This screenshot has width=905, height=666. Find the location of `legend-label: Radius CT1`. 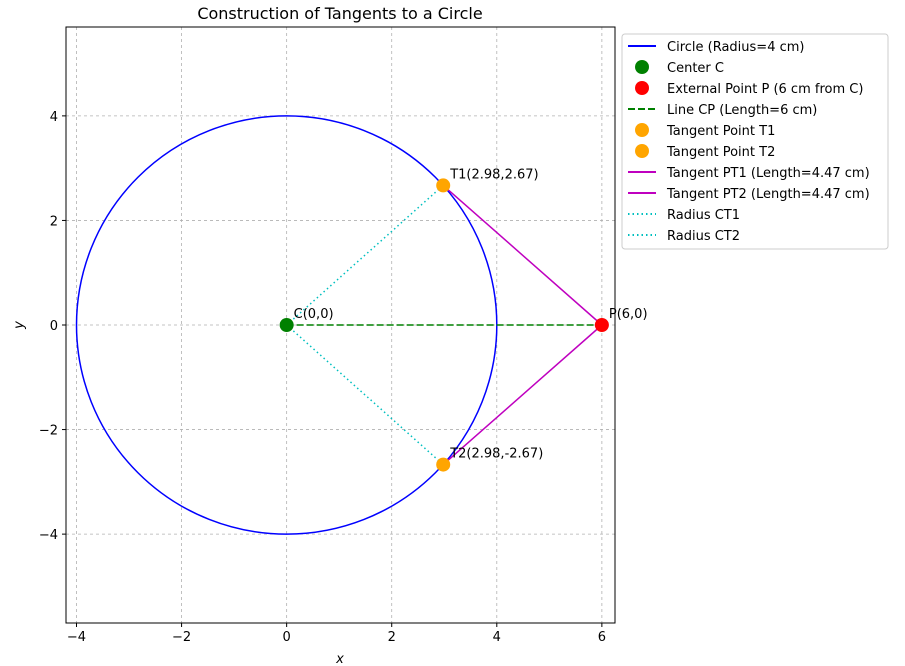

legend-label: Radius CT1 is located at coordinates (703, 215).